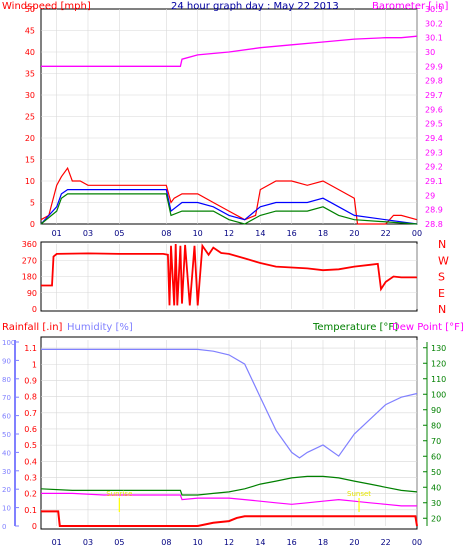 This screenshot has width=466, height=555. I want to click on temperature-tick-label: 70, so click(436, 441).